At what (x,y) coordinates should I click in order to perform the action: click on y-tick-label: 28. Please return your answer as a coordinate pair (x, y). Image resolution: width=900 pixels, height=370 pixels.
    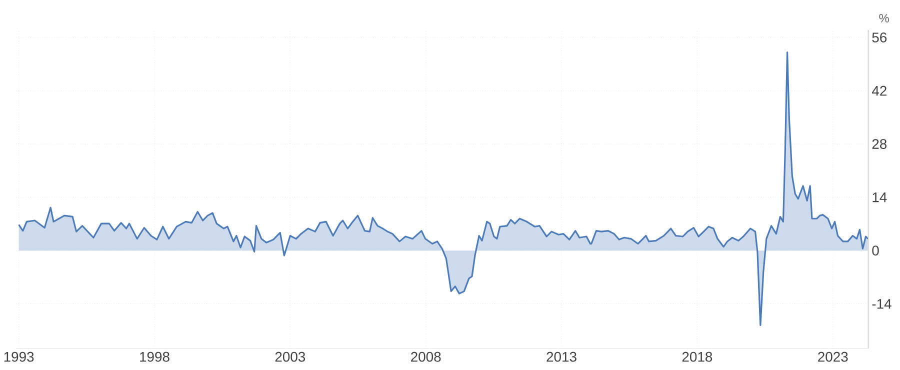
    Looking at the image, I should click on (879, 143).